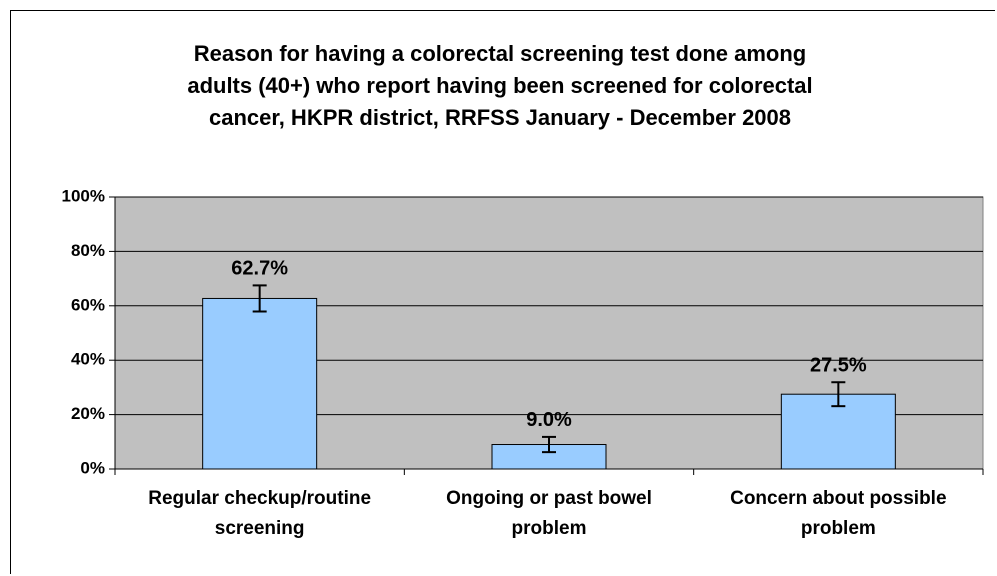 The height and width of the screenshot is (576, 997). I want to click on data-label: 9.0%, so click(549, 420).